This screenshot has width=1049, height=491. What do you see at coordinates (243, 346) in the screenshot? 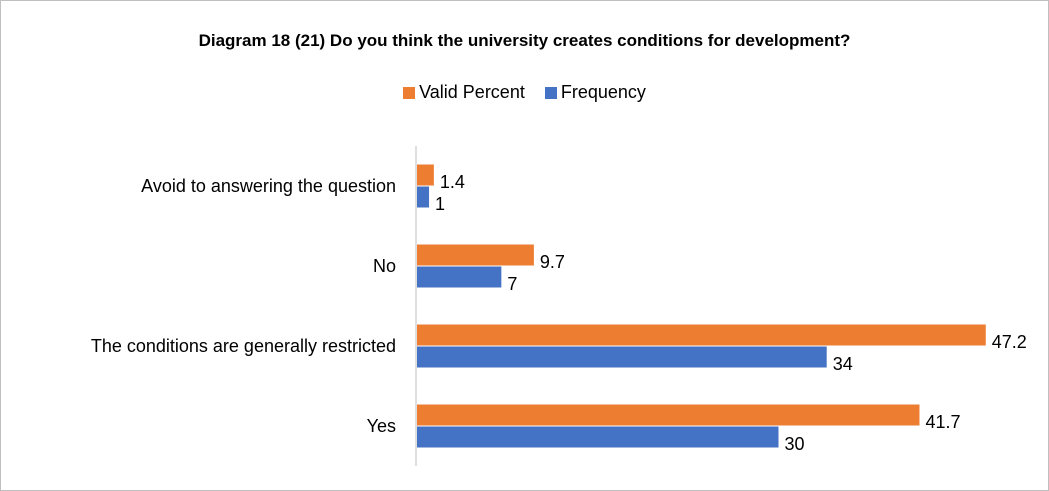
I see `category-label-the-conditions-are-generally-restricted: The conditions are generally restricted` at bounding box center [243, 346].